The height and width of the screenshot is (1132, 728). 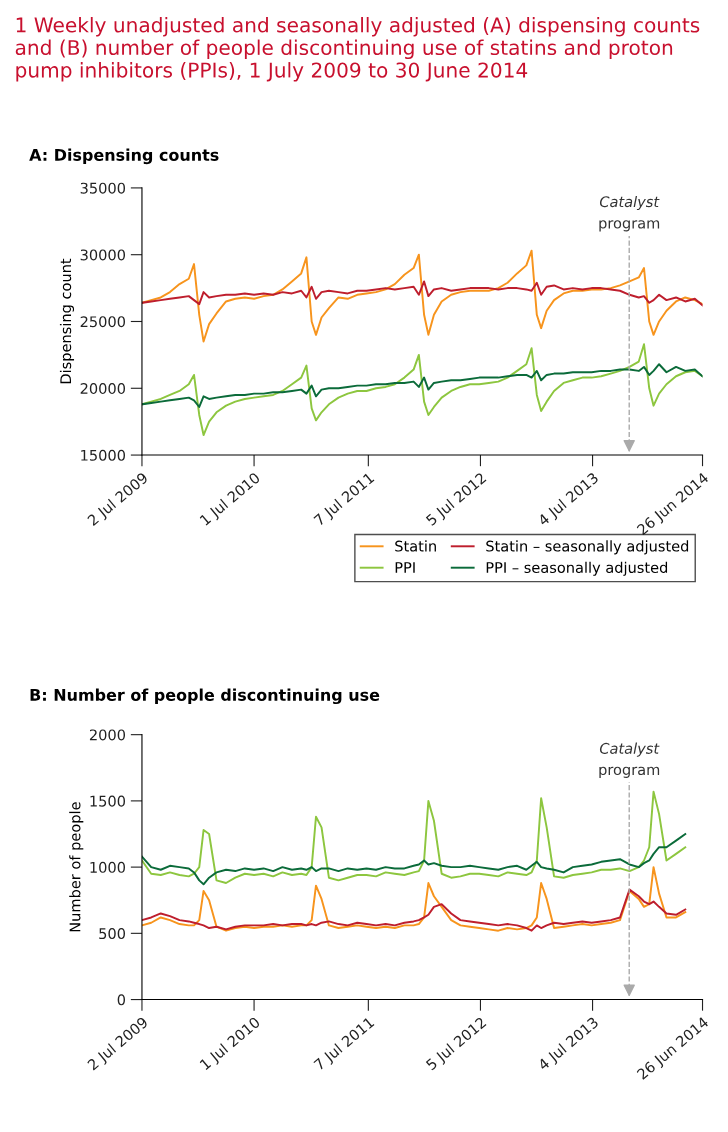 What do you see at coordinates (205, 696) in the screenshot?
I see `chart-title: B: Number of people discontinuing use` at bounding box center [205, 696].